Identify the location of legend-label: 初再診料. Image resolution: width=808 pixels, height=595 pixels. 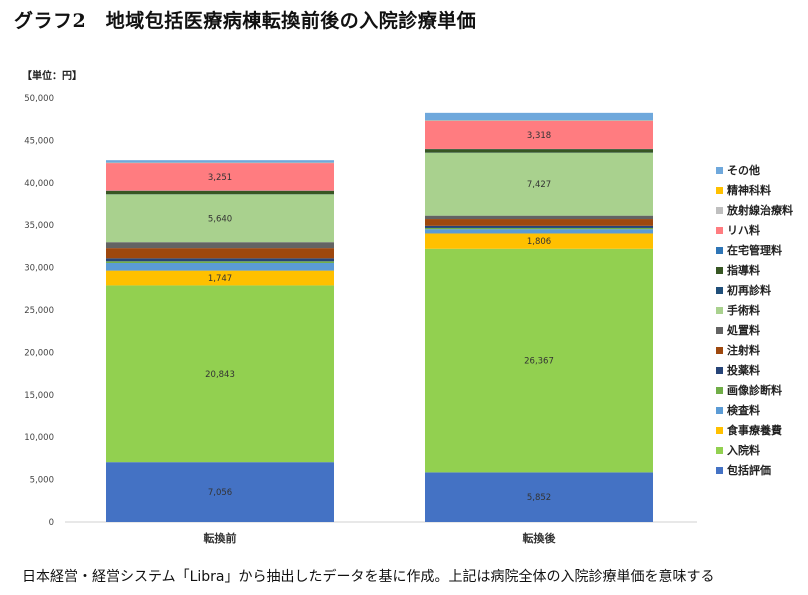
(749, 290).